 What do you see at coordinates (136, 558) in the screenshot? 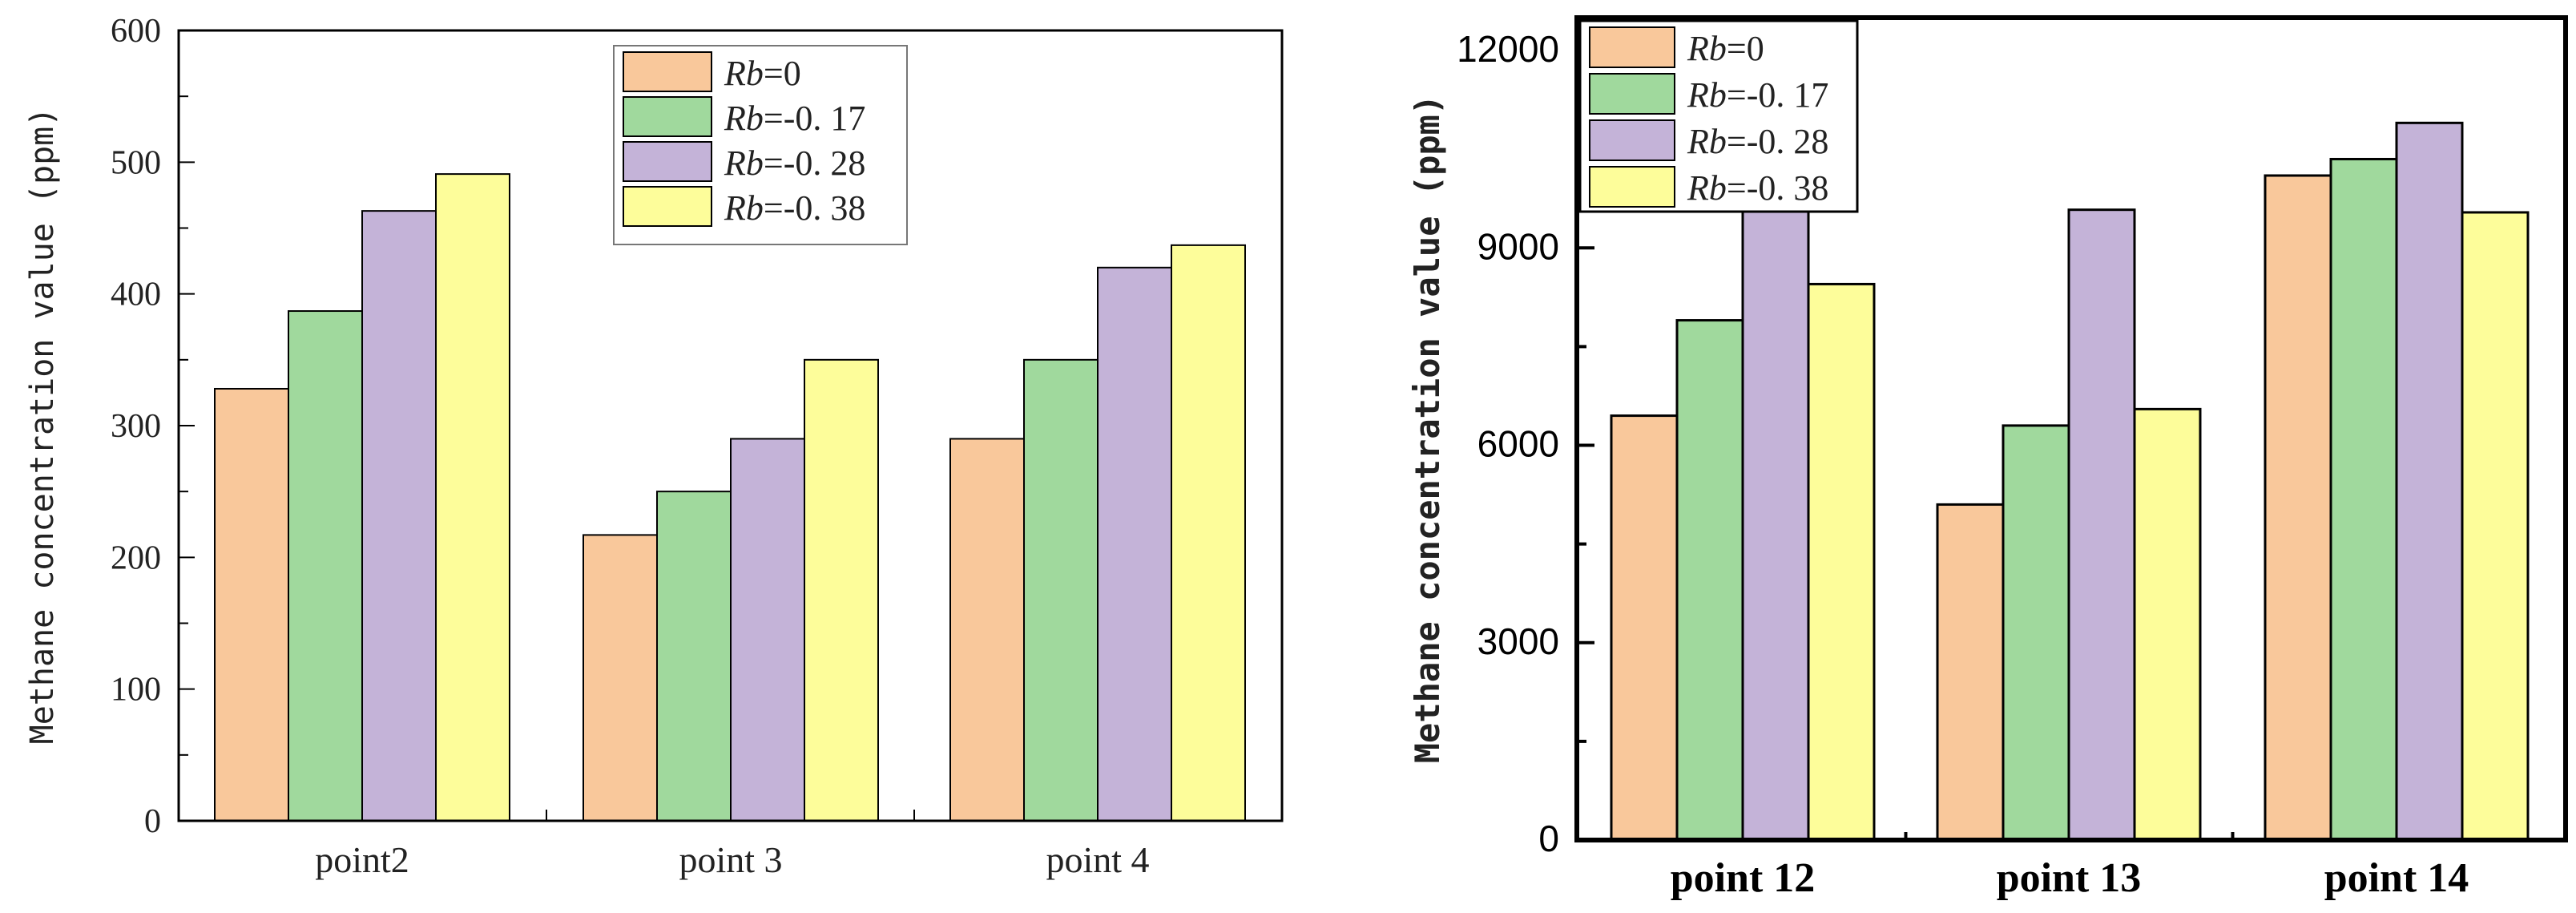
I see `y-tick-label: 200` at bounding box center [136, 558].